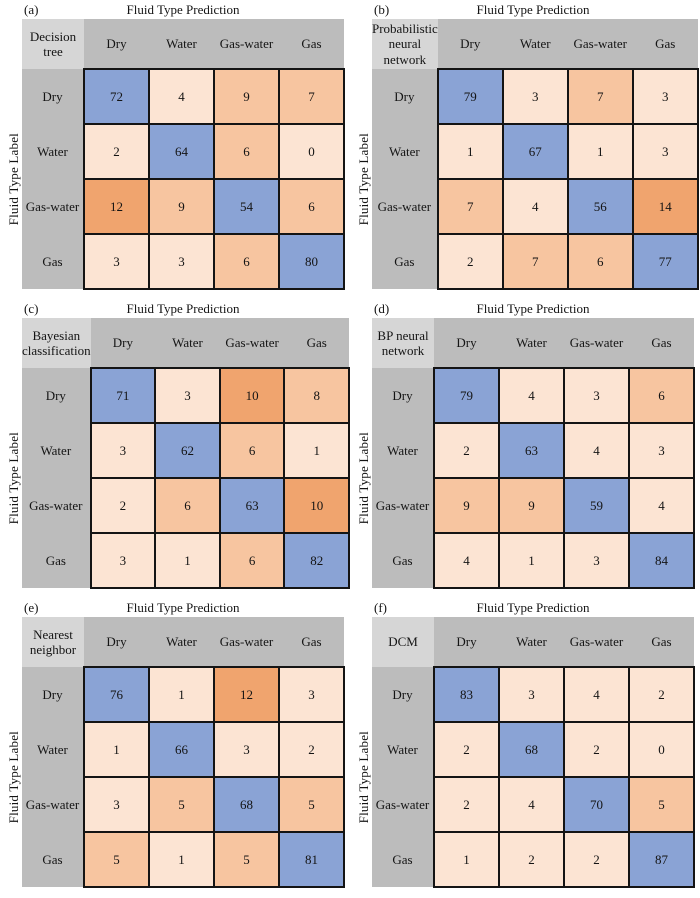  What do you see at coordinates (466, 694) in the screenshot?
I see `matrix-cell: 83` at bounding box center [466, 694].